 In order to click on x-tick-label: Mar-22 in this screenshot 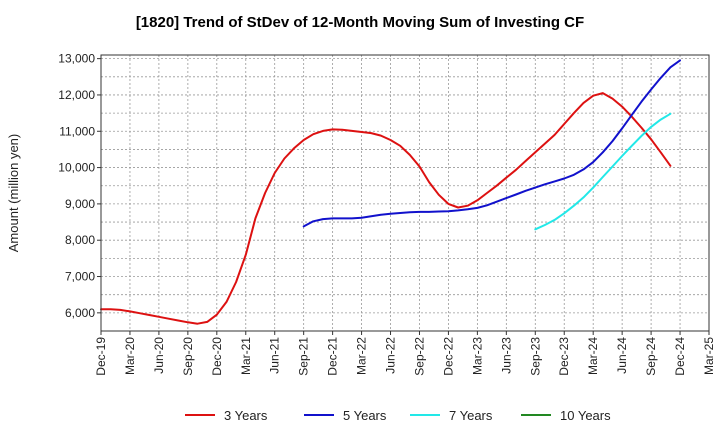, I will do `click(362, 356)`.